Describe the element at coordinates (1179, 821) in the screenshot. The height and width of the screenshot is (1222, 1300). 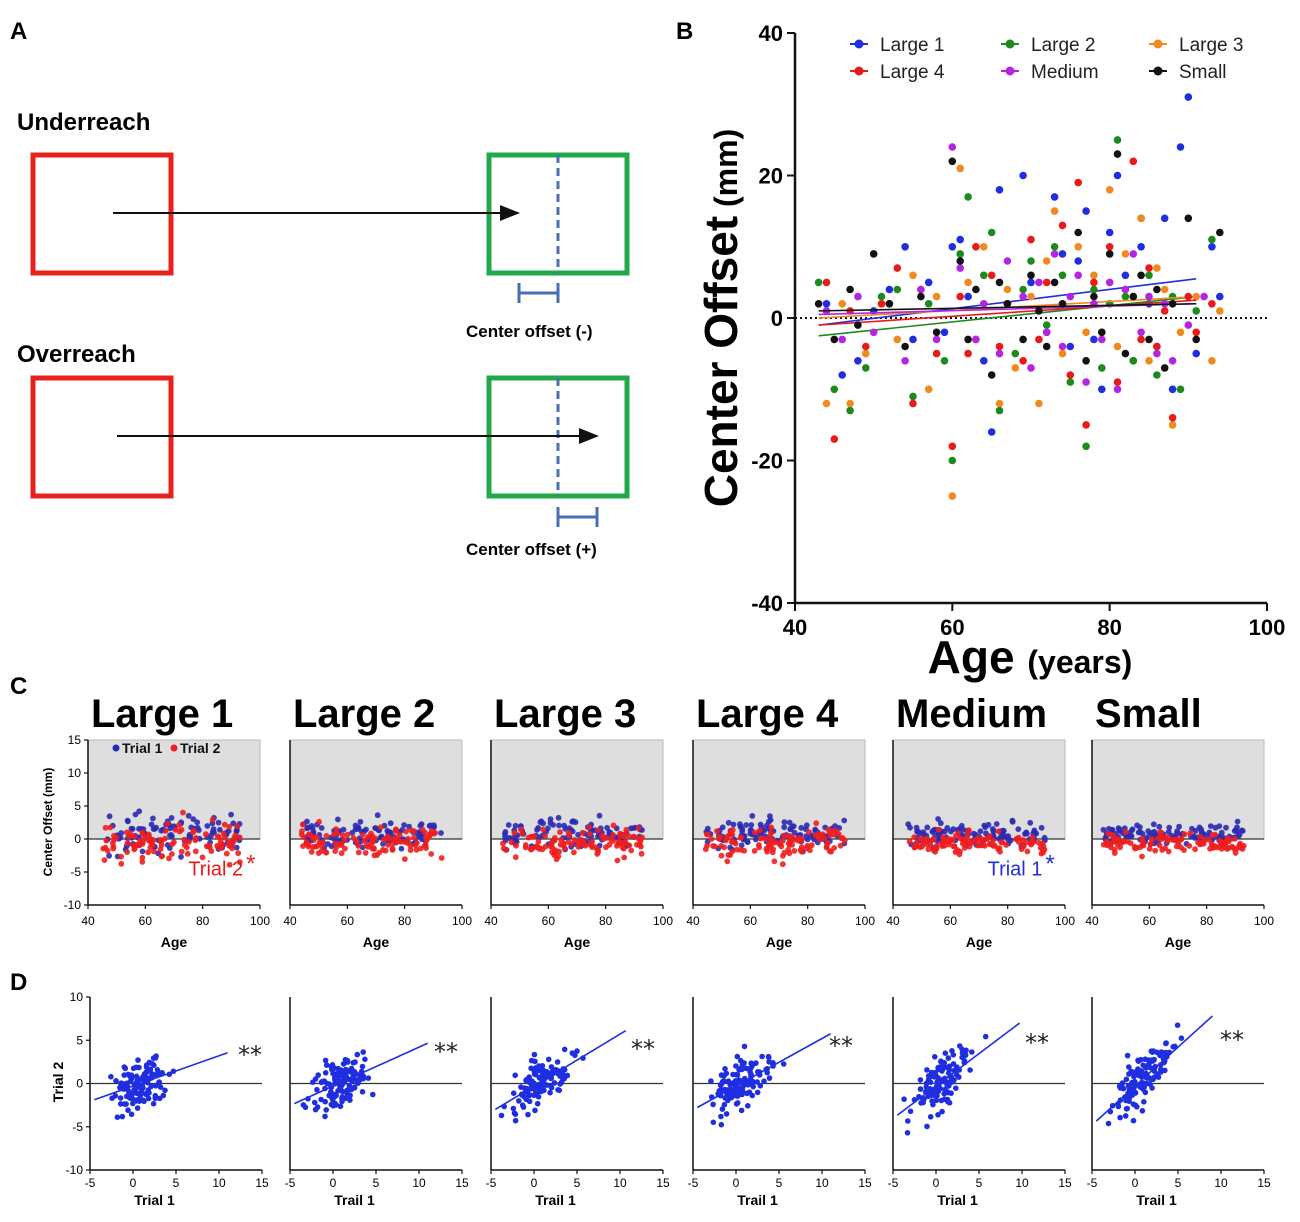
I see `c-subplot-small: Small 40 60 80 100 Age` at that location.